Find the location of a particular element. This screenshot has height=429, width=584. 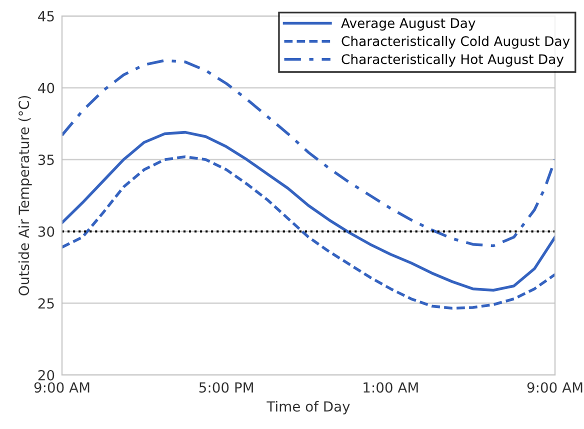

legend-label: Characteristically Hot August Day is located at coordinates (453, 60).